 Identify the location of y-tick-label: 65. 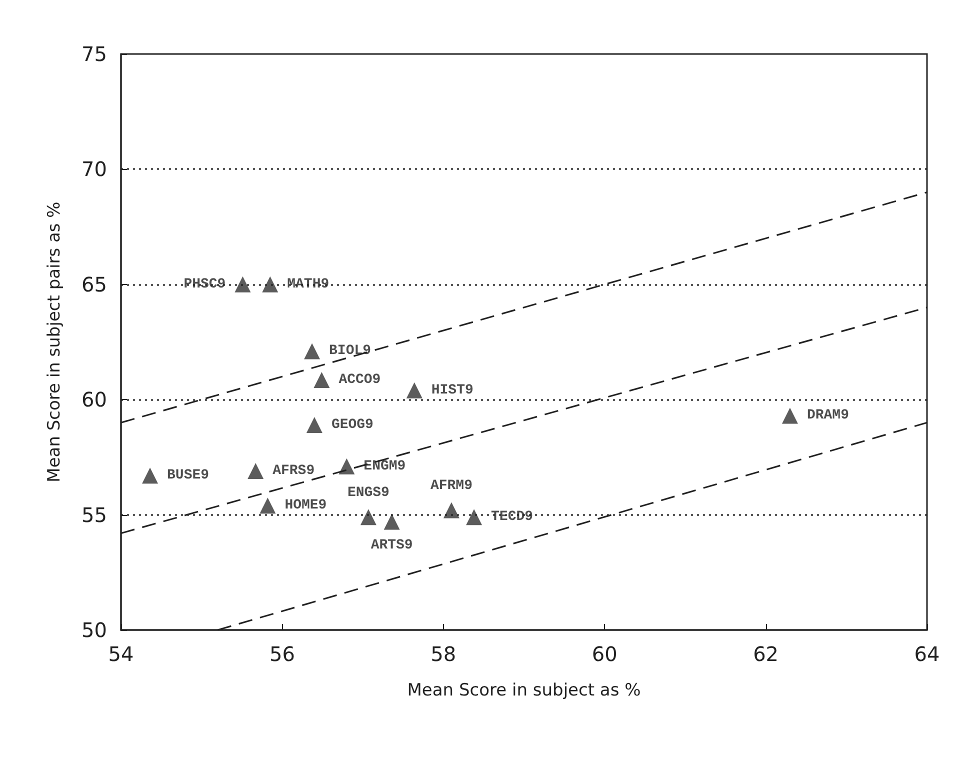
(94, 284).